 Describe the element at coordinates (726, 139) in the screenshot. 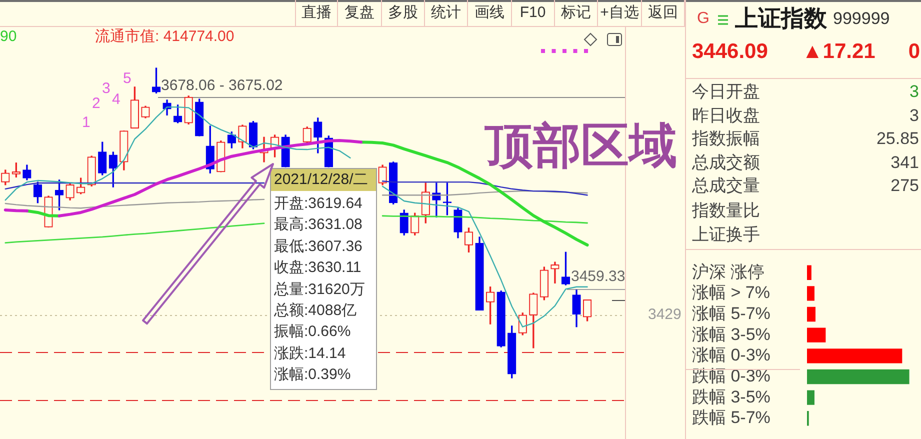

I see `text: 指数振幅` at that location.